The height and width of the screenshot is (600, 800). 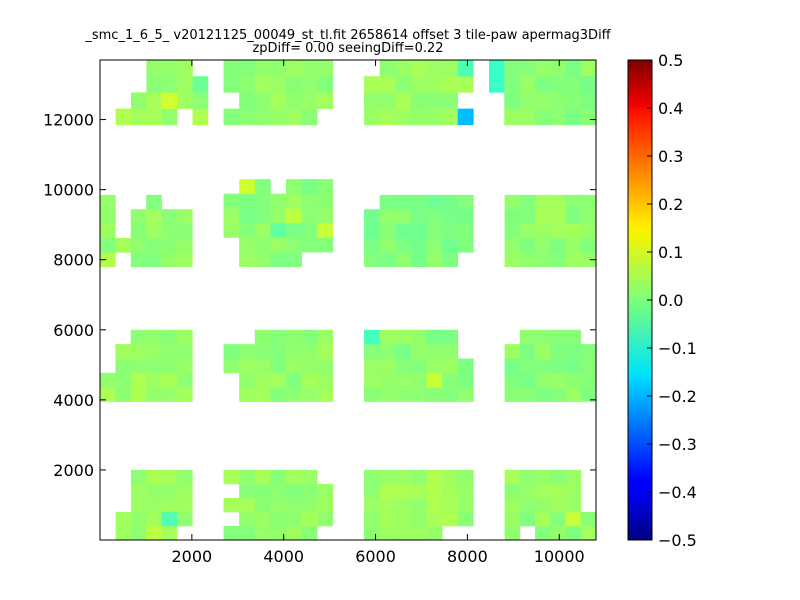 What do you see at coordinates (677, 396) in the screenshot?
I see `colorbar-tick-label: −0.2` at bounding box center [677, 396].